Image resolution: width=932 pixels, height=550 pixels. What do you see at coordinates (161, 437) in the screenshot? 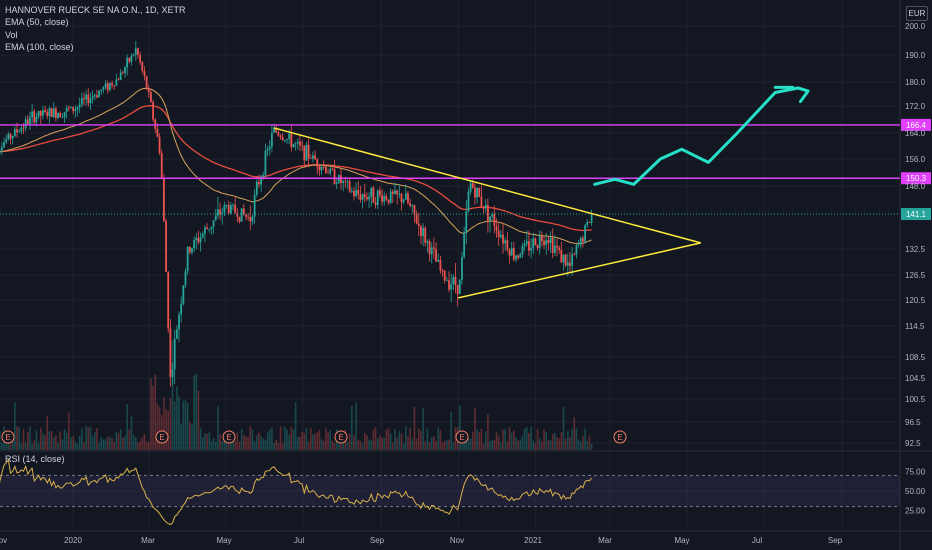
I see `earnings-marker-label: E` at bounding box center [161, 437].